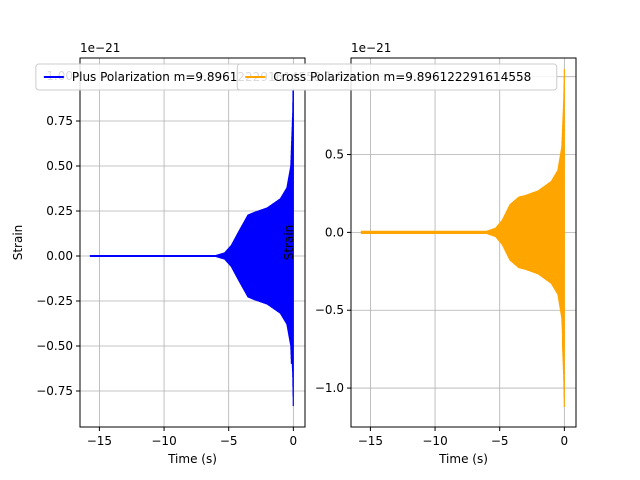 Image resolution: width=640 pixels, height=480 pixels. I want to click on legend-label: Cross Polarization m=9.896122291614558, so click(402, 77).